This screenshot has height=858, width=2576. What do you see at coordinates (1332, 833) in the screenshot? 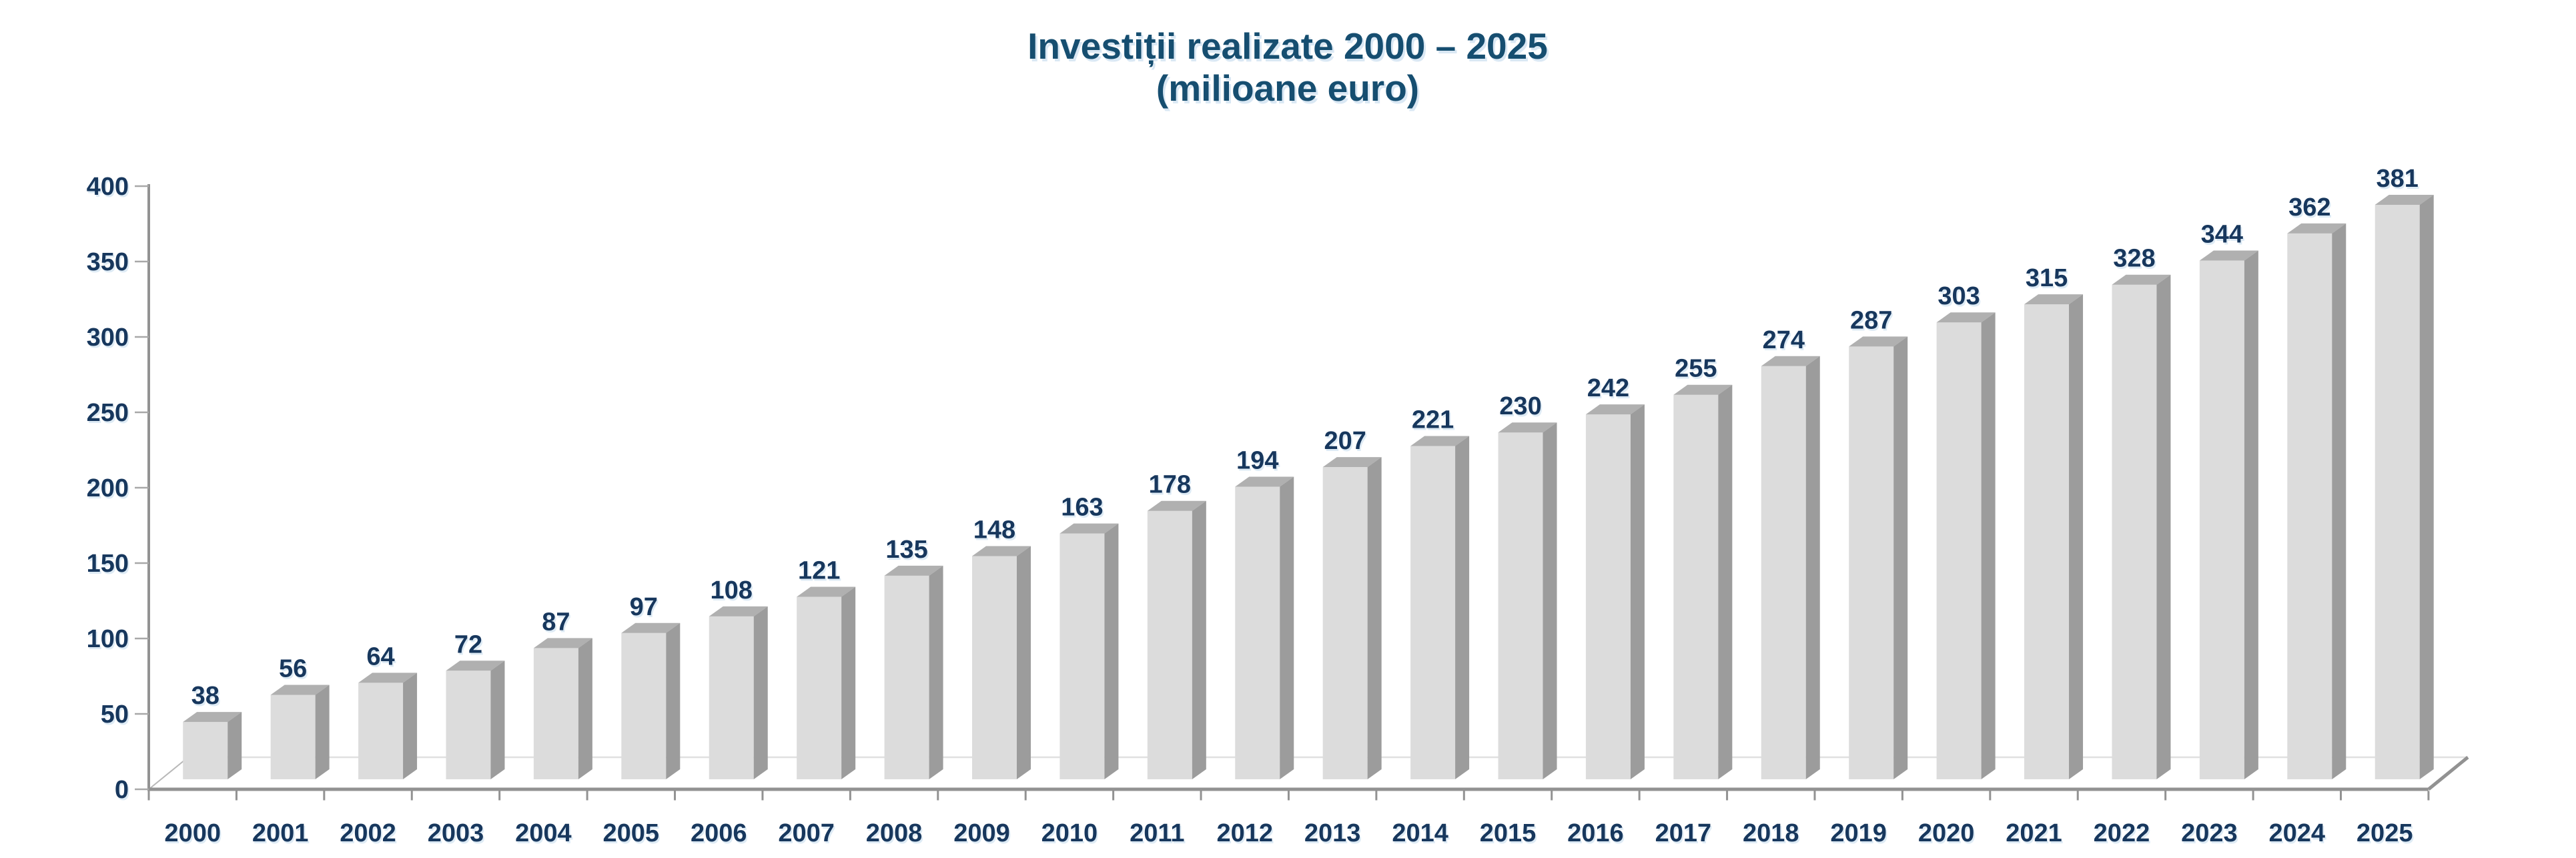
I see `x-axis-category-label: 2013` at bounding box center [1332, 833].